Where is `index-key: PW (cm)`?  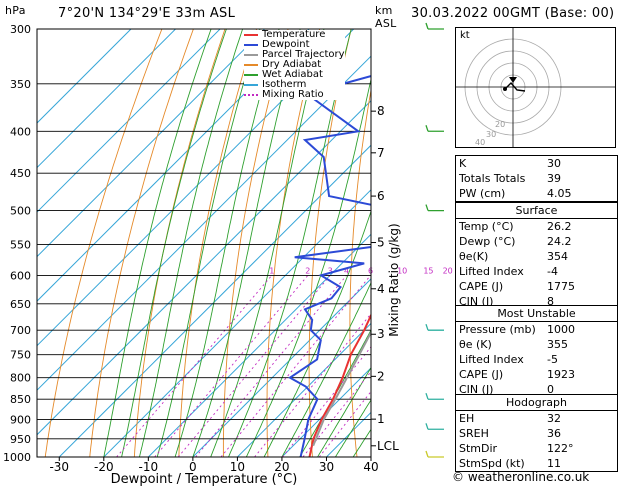
index-key: PW (cm) is located at coordinates (482, 193).